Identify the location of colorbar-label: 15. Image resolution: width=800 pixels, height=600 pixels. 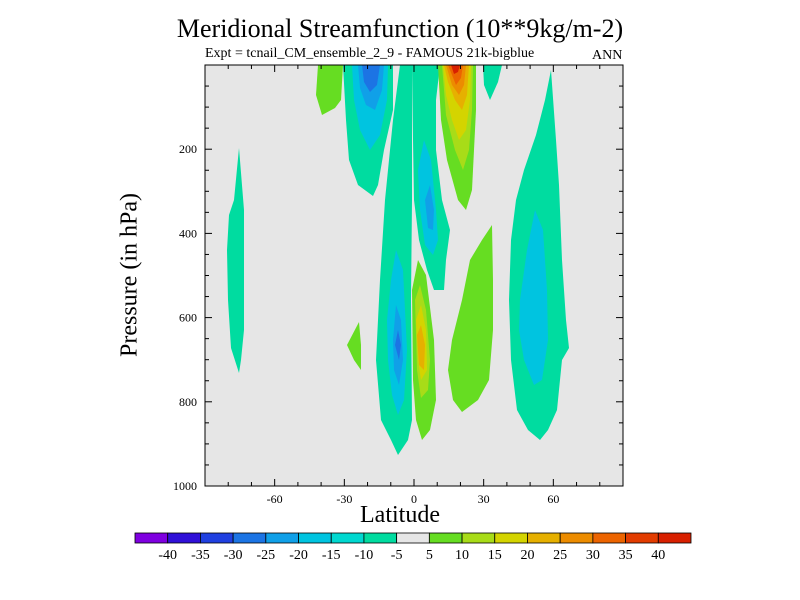
(495, 555).